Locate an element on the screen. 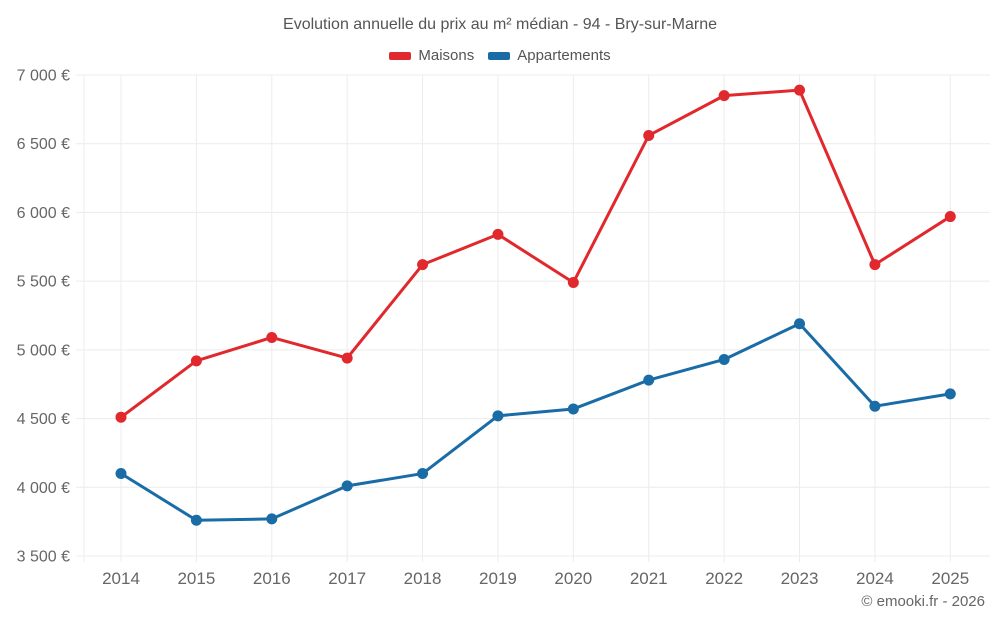  data-point-maisons-2015 is located at coordinates (196, 361).